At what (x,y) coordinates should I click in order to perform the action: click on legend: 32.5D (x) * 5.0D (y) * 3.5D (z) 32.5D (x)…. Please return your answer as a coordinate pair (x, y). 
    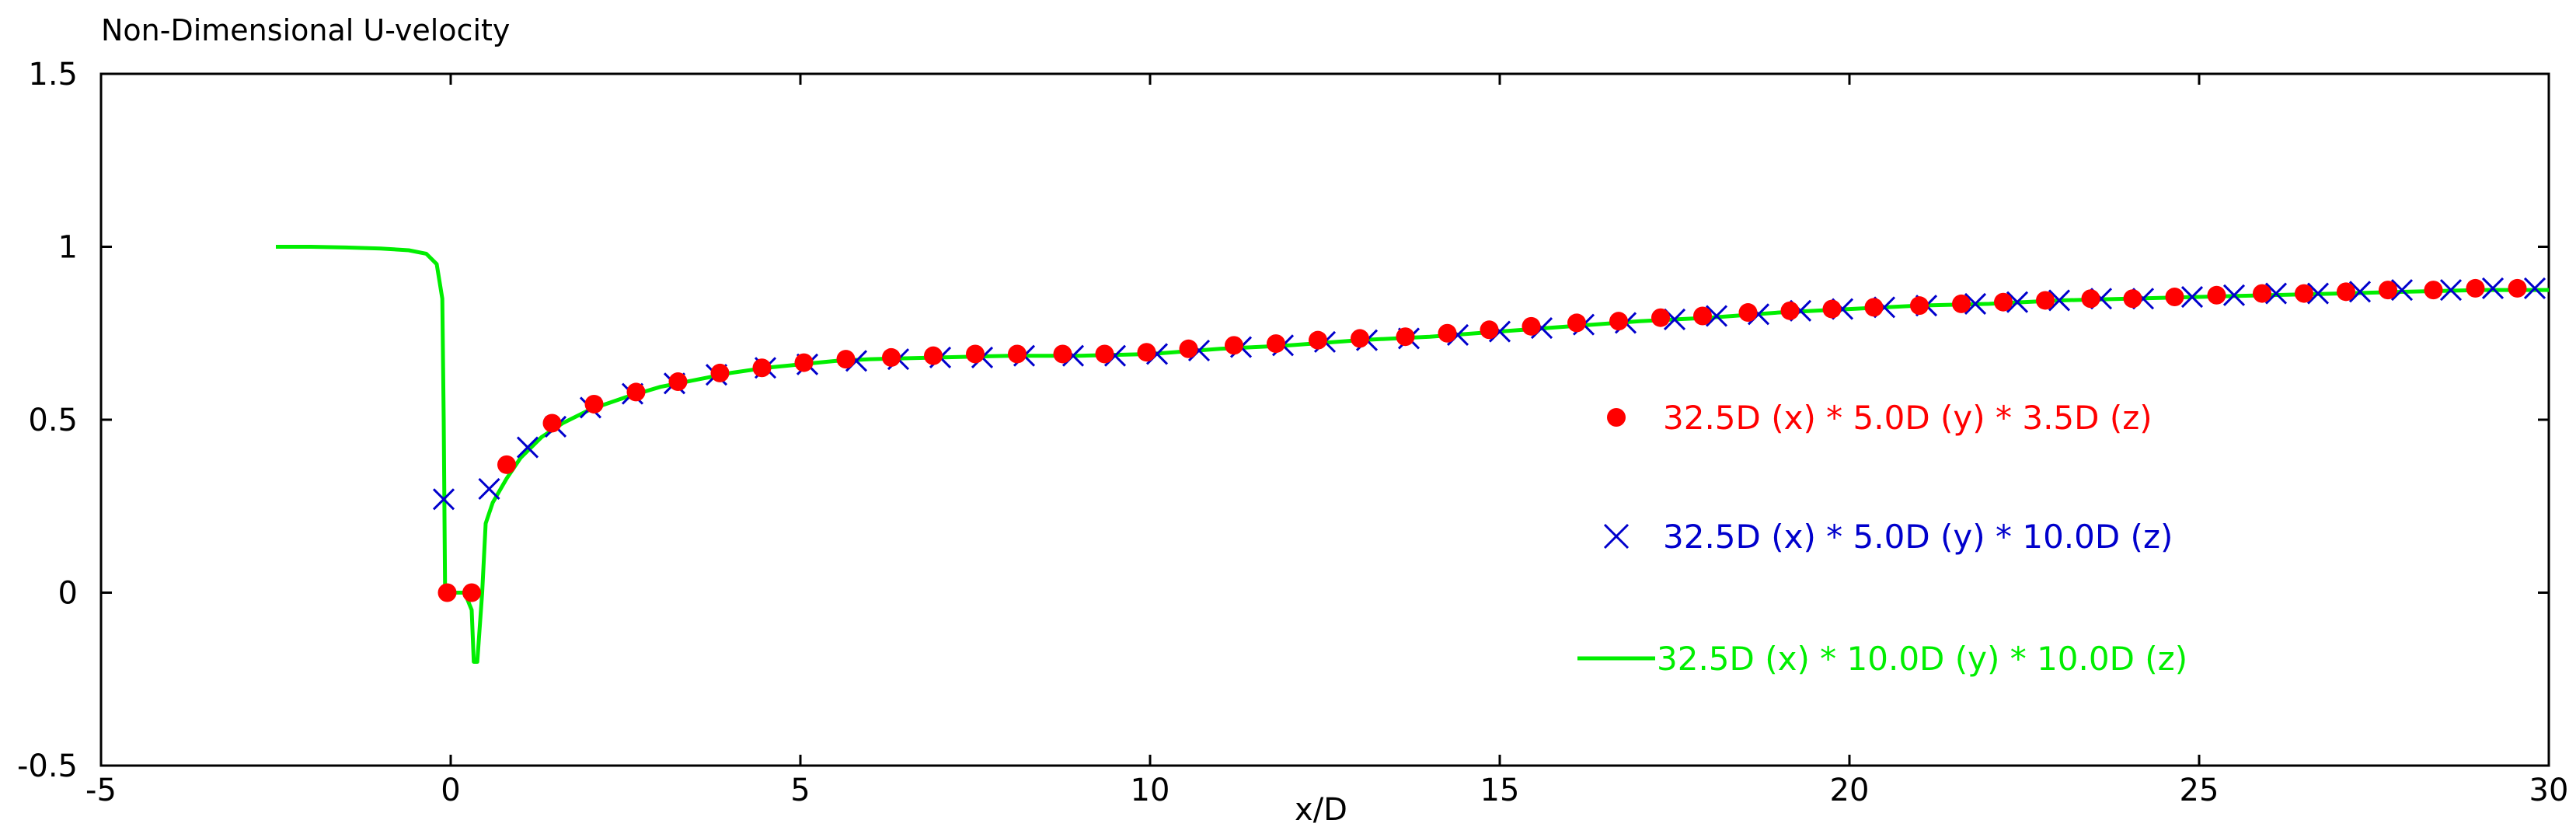
    Looking at the image, I should click on (1882, 538).